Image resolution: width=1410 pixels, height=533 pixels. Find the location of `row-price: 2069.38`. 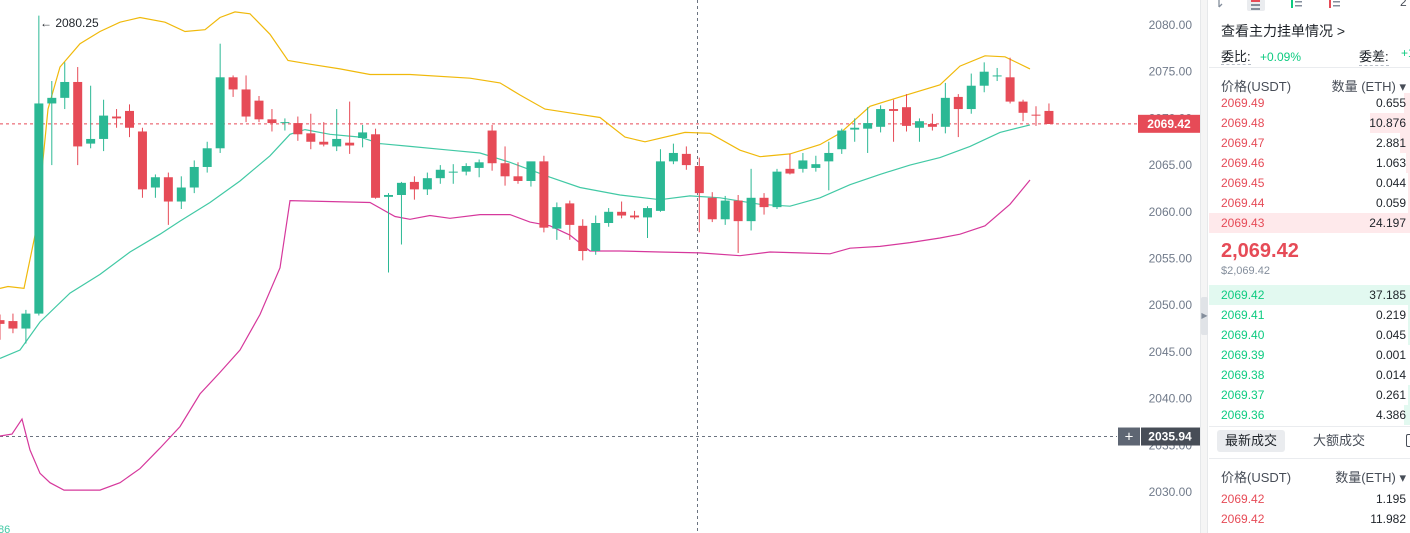

row-price: 2069.38 is located at coordinates (1243, 375).